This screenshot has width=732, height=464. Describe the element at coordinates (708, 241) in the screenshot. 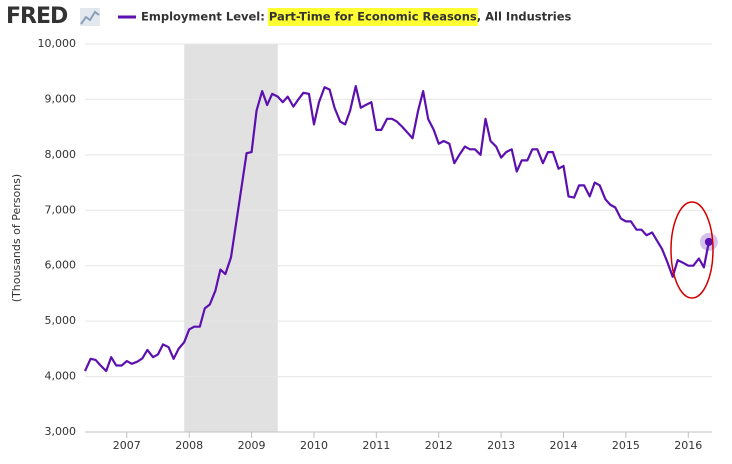

I see `last-point` at that location.